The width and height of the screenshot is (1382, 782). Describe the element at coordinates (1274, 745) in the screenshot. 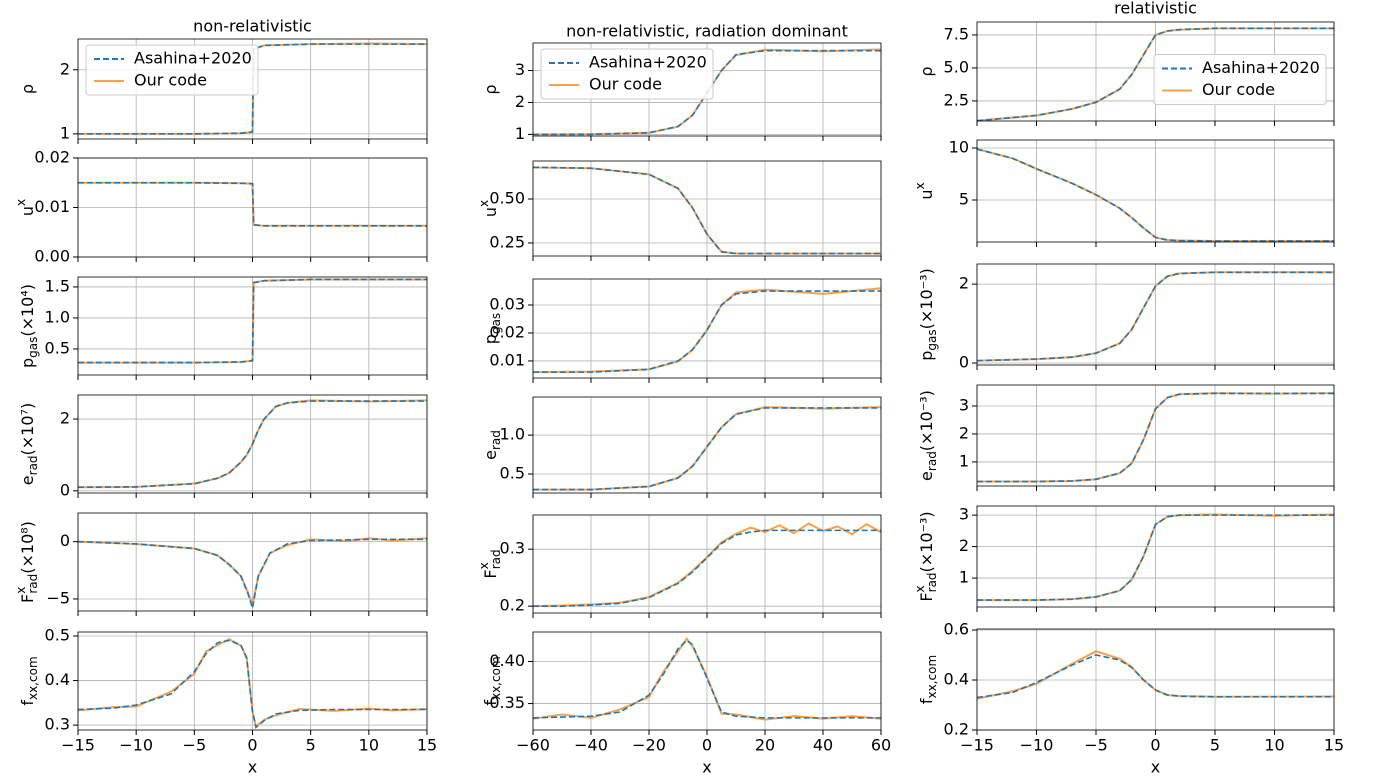

I see `x-tick-label: 10` at that location.